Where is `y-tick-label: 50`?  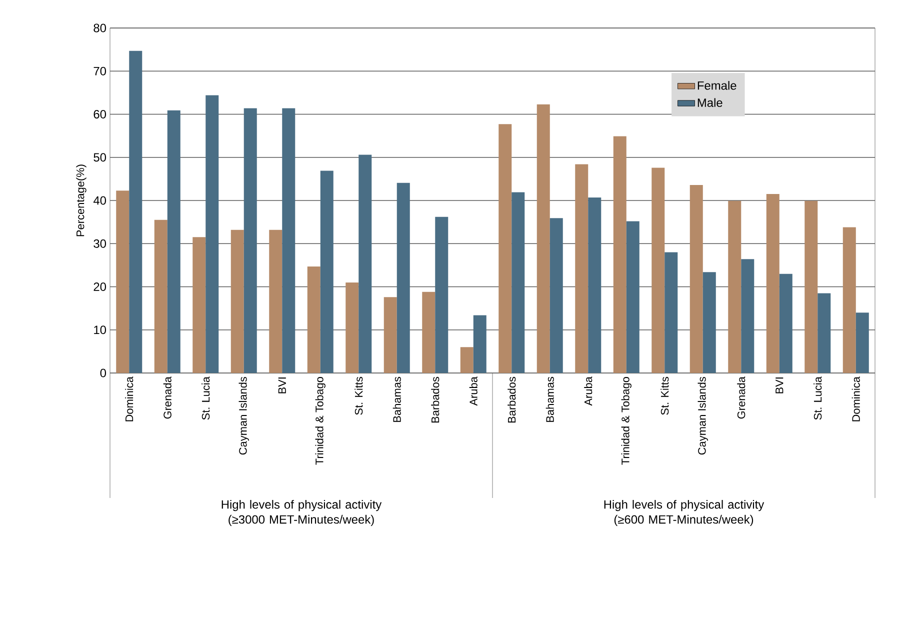 y-tick-label: 50 is located at coordinates (100, 157).